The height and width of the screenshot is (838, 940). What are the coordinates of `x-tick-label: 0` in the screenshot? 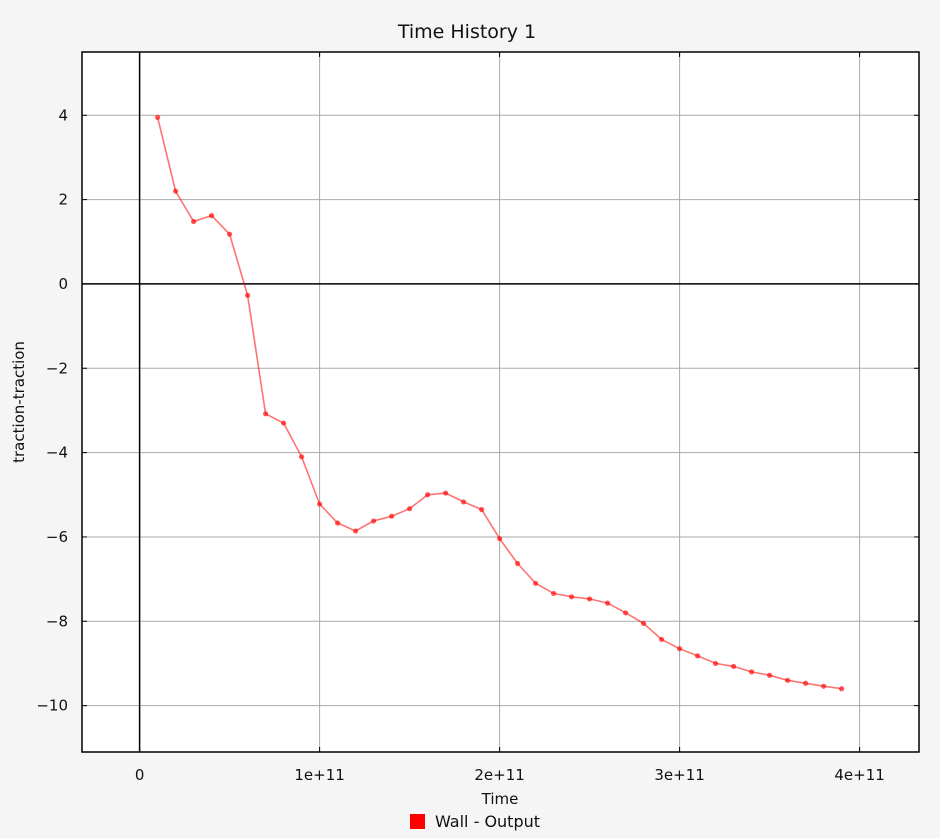 It's located at (140, 775).